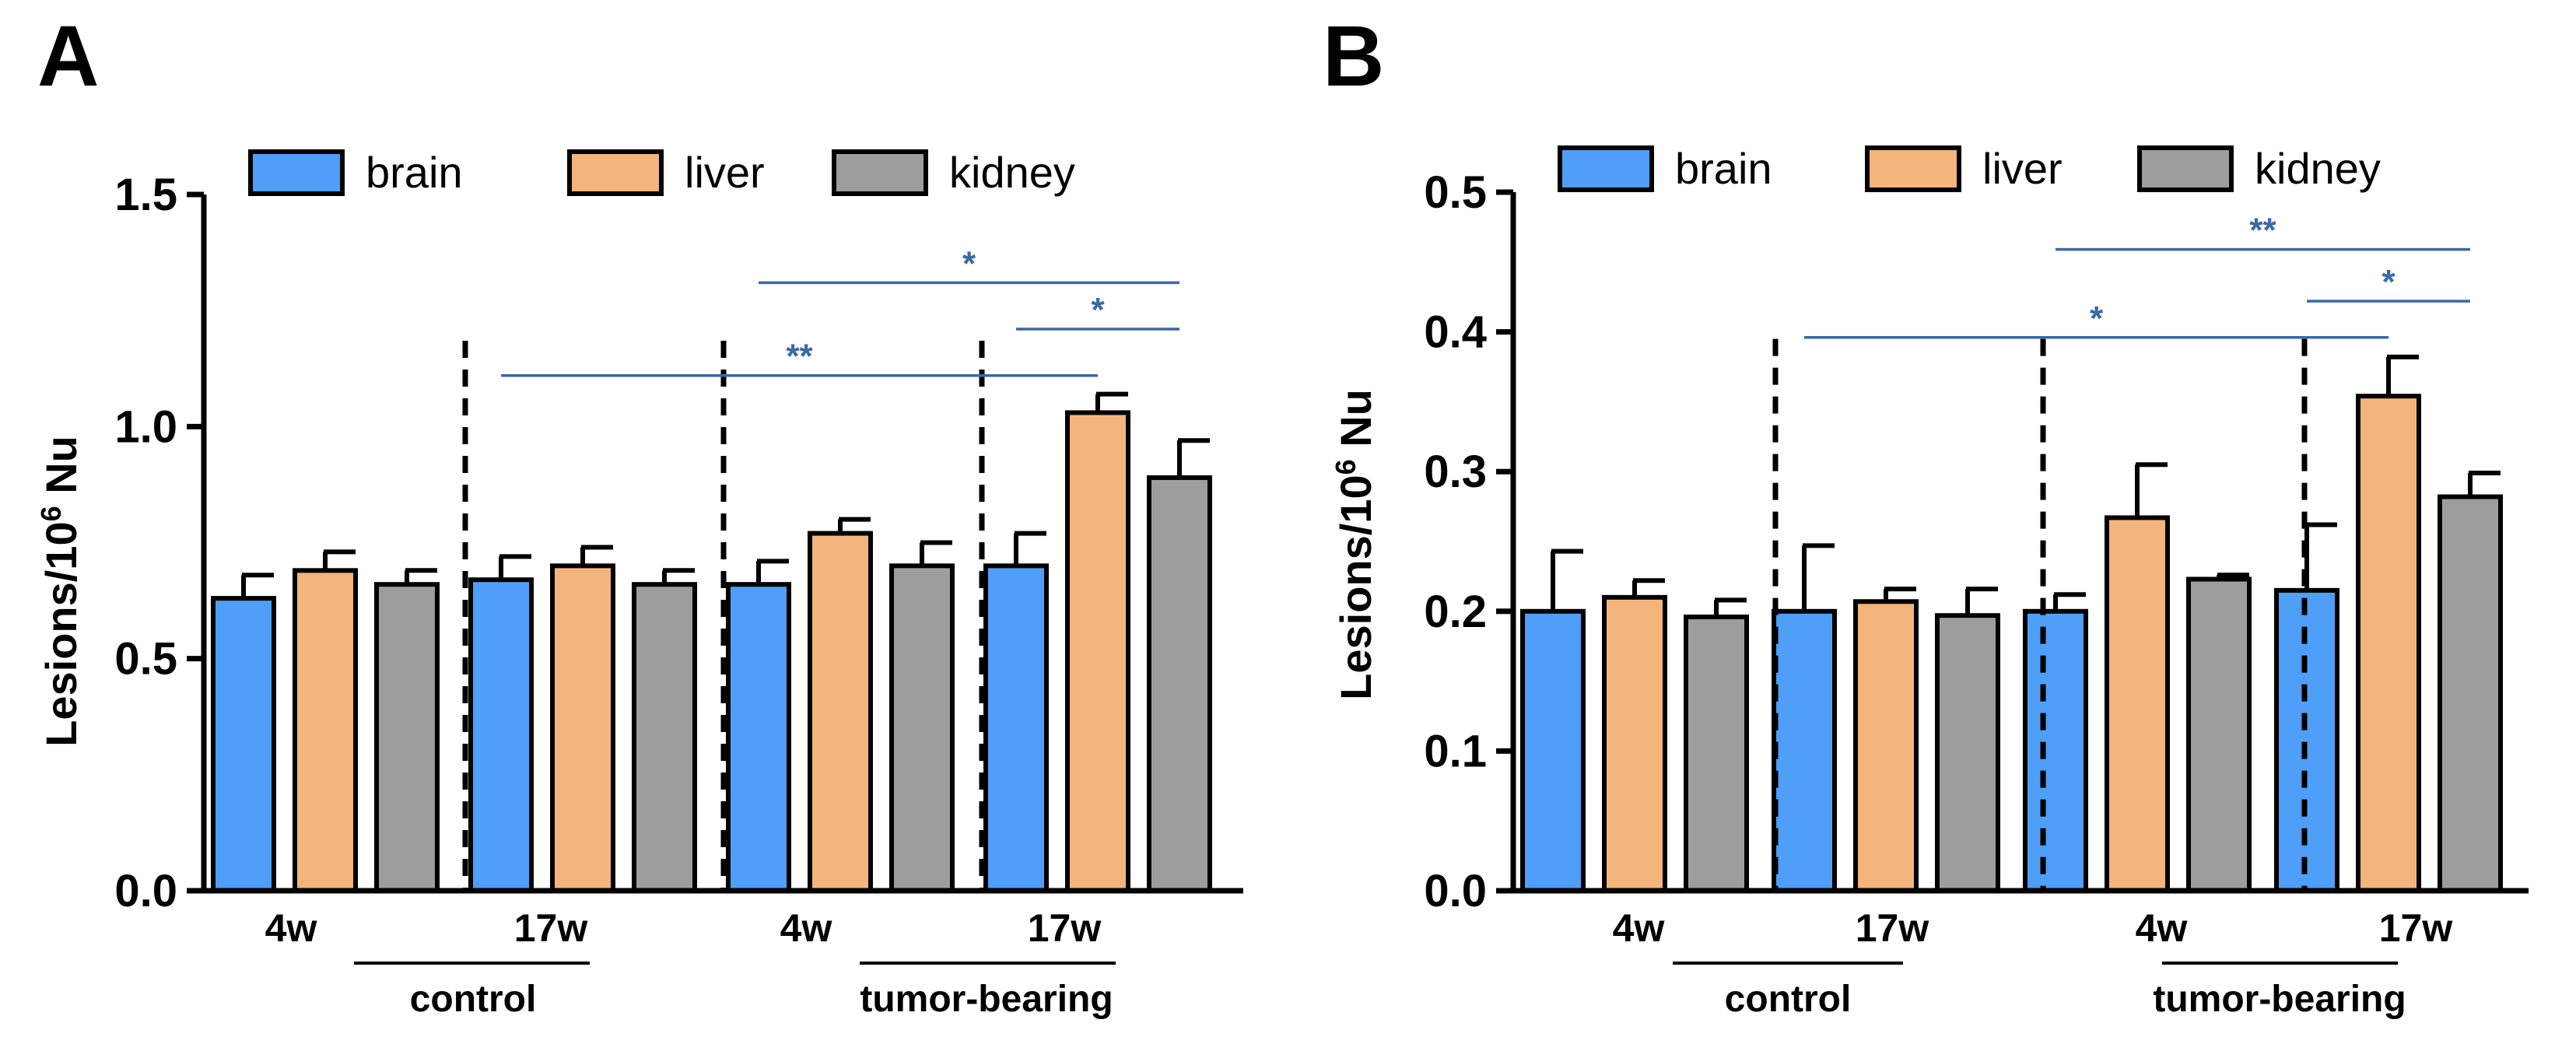 This screenshot has height=1044, width=2576. I want to click on y-tick-label-1: 0.1, so click(1456, 751).